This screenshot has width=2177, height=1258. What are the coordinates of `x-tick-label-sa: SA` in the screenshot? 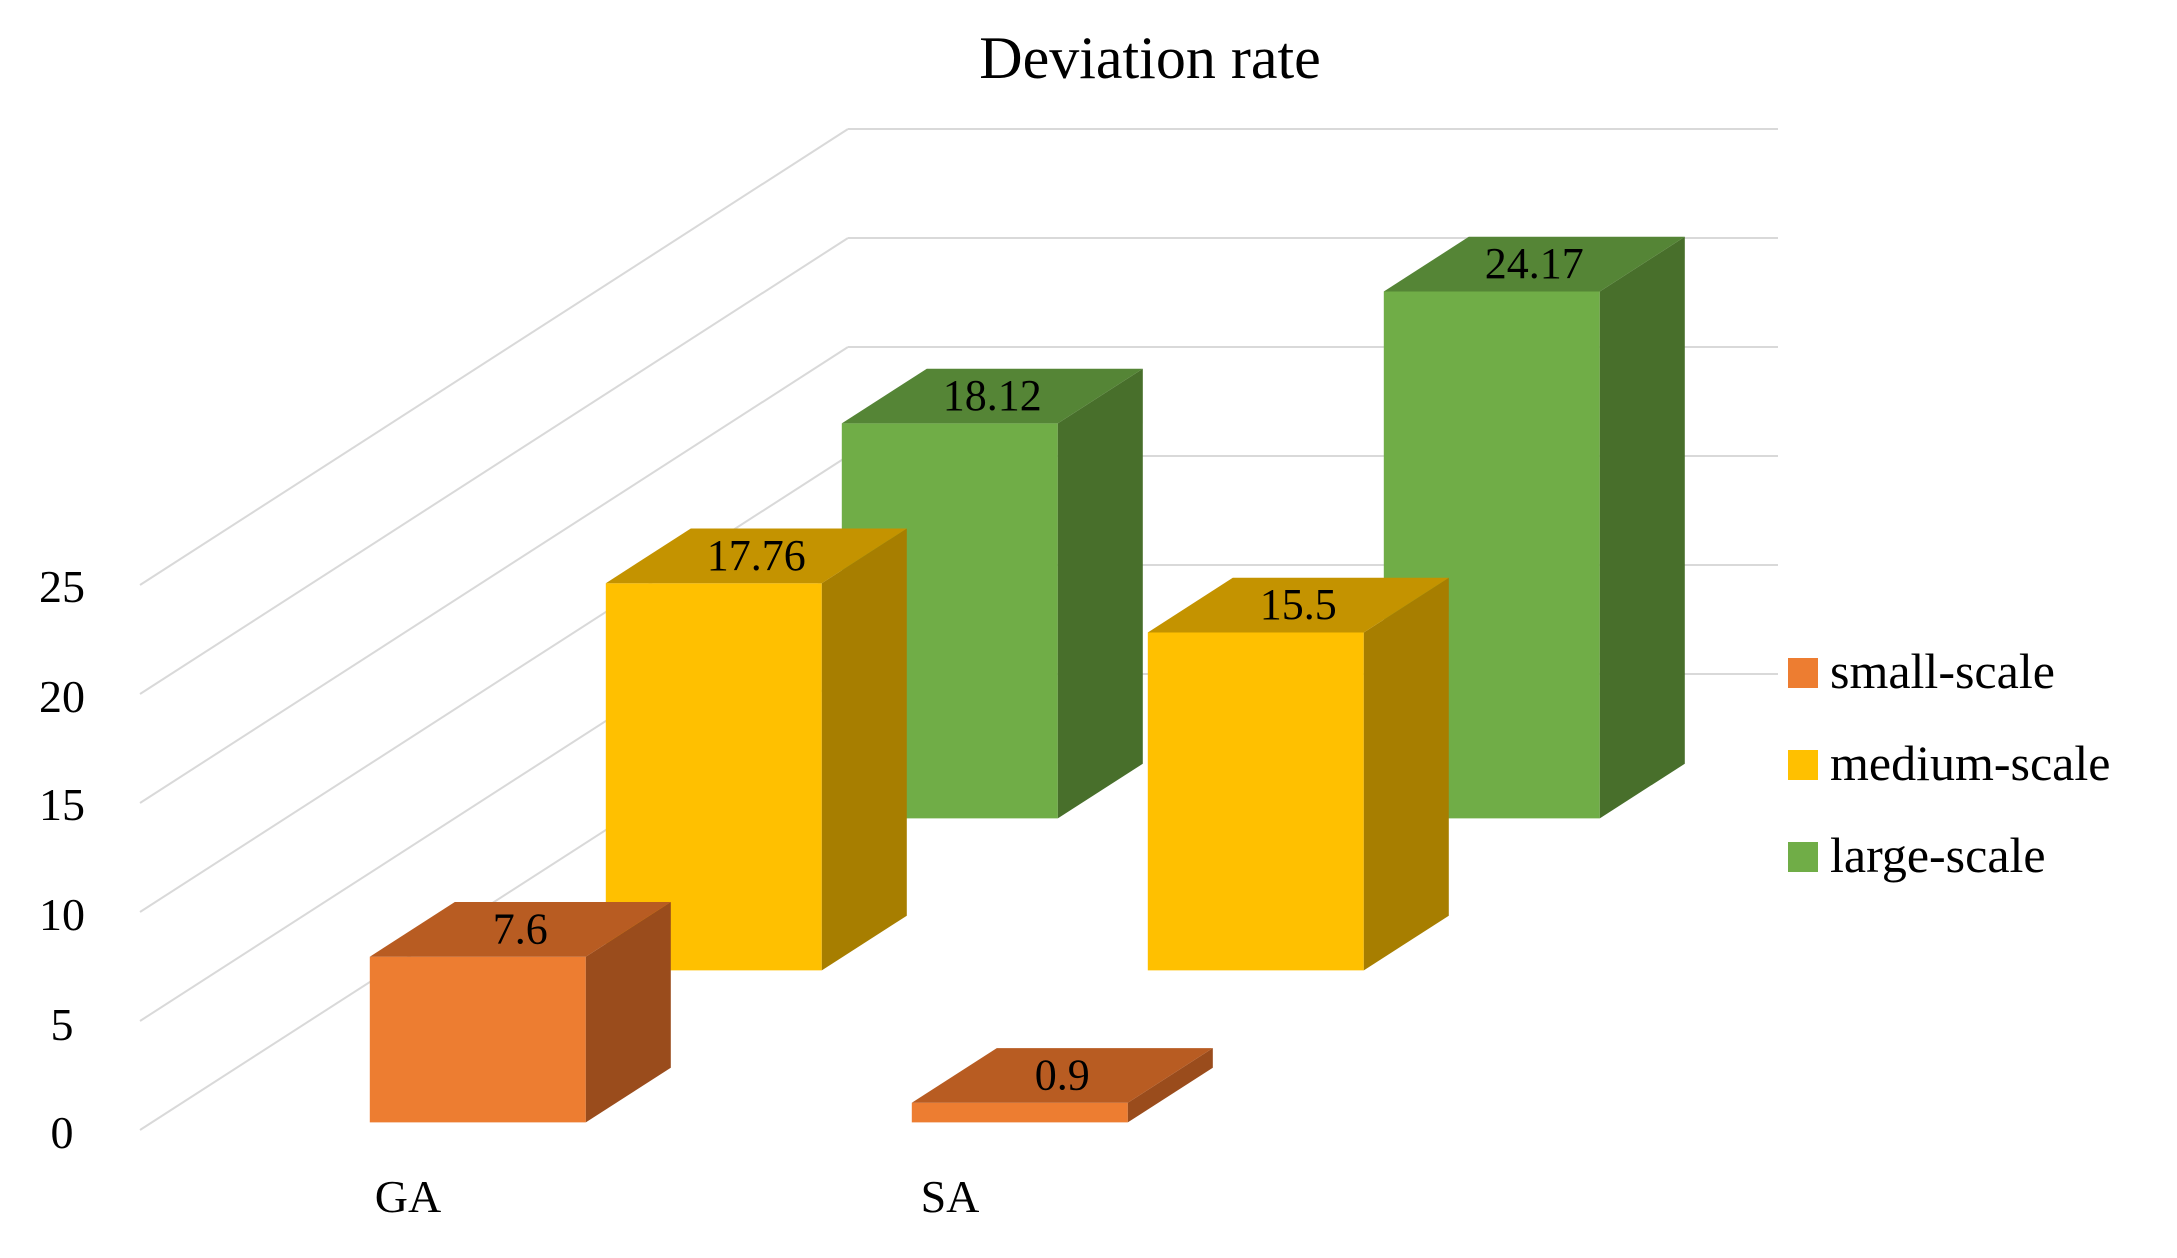 It's located at (950, 1196).